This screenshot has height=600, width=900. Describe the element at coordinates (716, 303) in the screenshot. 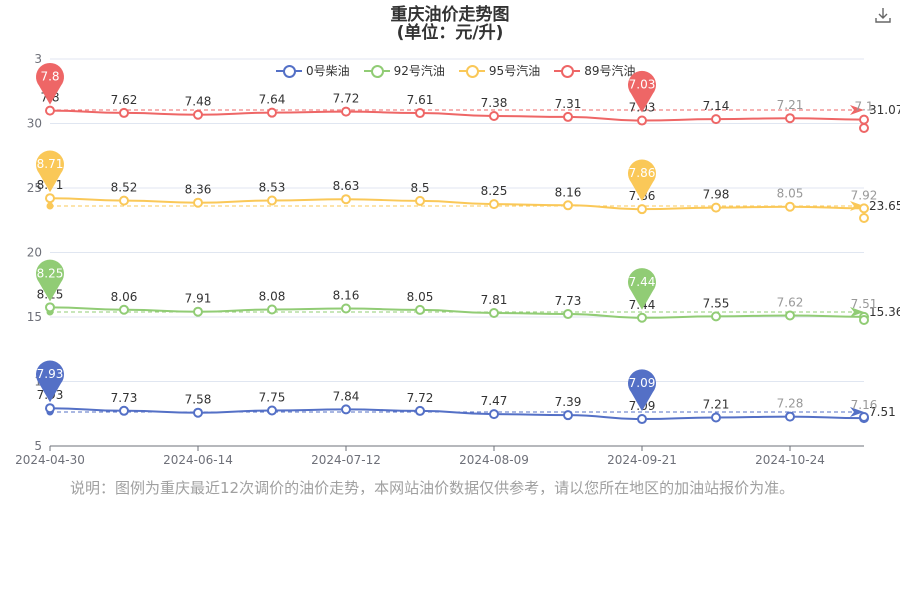

I see `data-label: 7.55` at that location.